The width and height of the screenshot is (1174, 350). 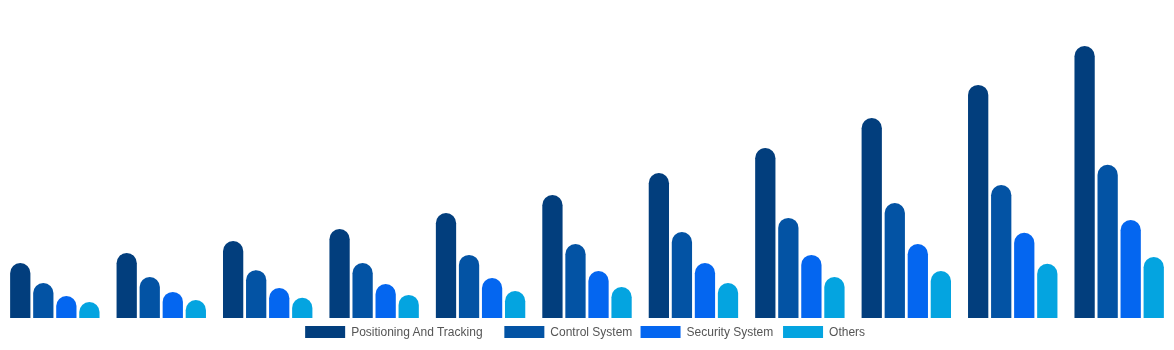 I want to click on legend-label: Positioning And Tracking, so click(x=417, y=332).